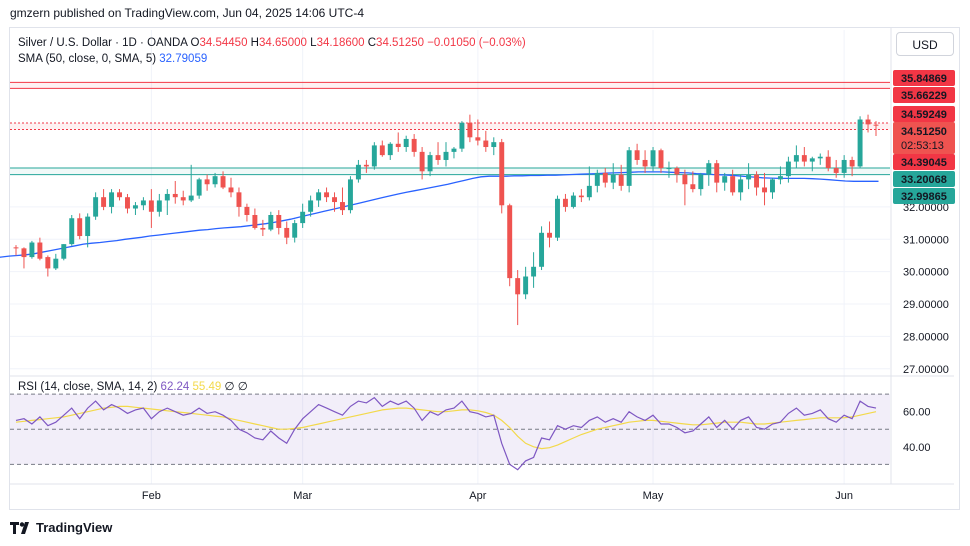  Describe the element at coordinates (925, 44) in the screenshot. I see `currency-button: USD` at that location.